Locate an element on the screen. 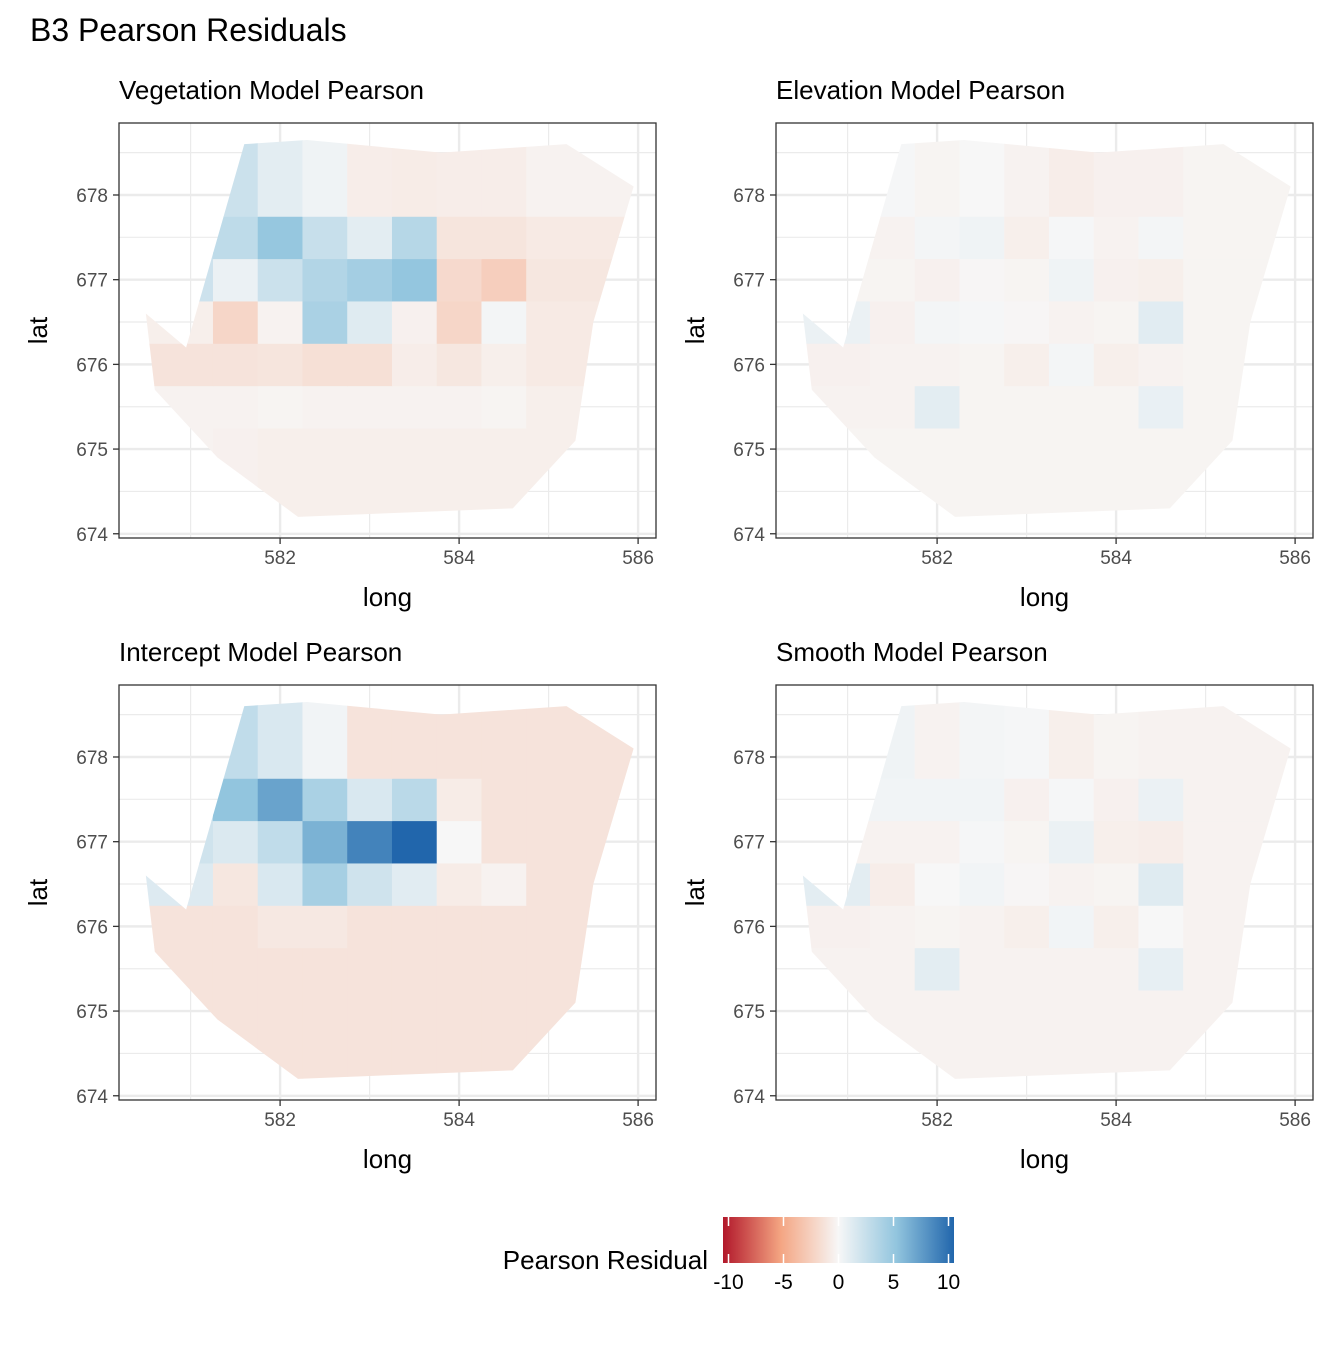  y-tick-label: 674 is located at coordinates (749, 535).